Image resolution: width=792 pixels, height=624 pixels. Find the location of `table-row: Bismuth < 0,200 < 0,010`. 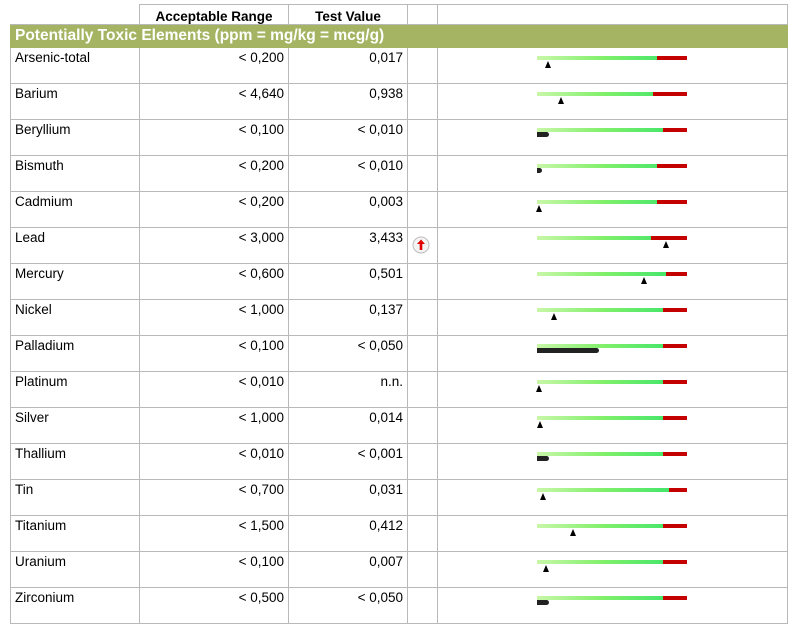

table-row: Bismuth < 0,200 < 0,010 is located at coordinates (399, 173).